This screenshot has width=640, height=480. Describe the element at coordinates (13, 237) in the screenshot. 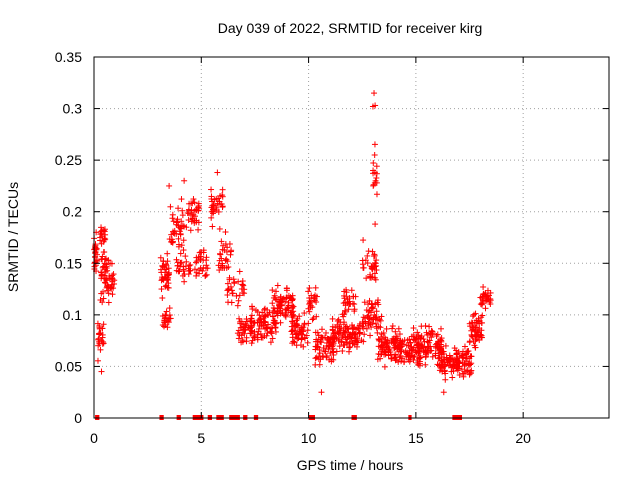

I see `y-axis-label: SRMTID / TECUs` at that location.